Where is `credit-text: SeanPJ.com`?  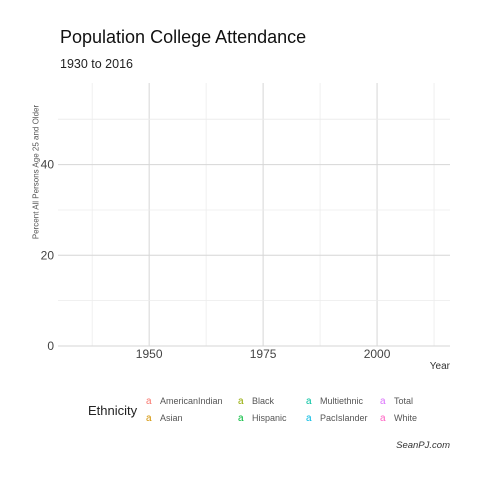
credit-text: SeanPJ.com is located at coordinates (423, 445).